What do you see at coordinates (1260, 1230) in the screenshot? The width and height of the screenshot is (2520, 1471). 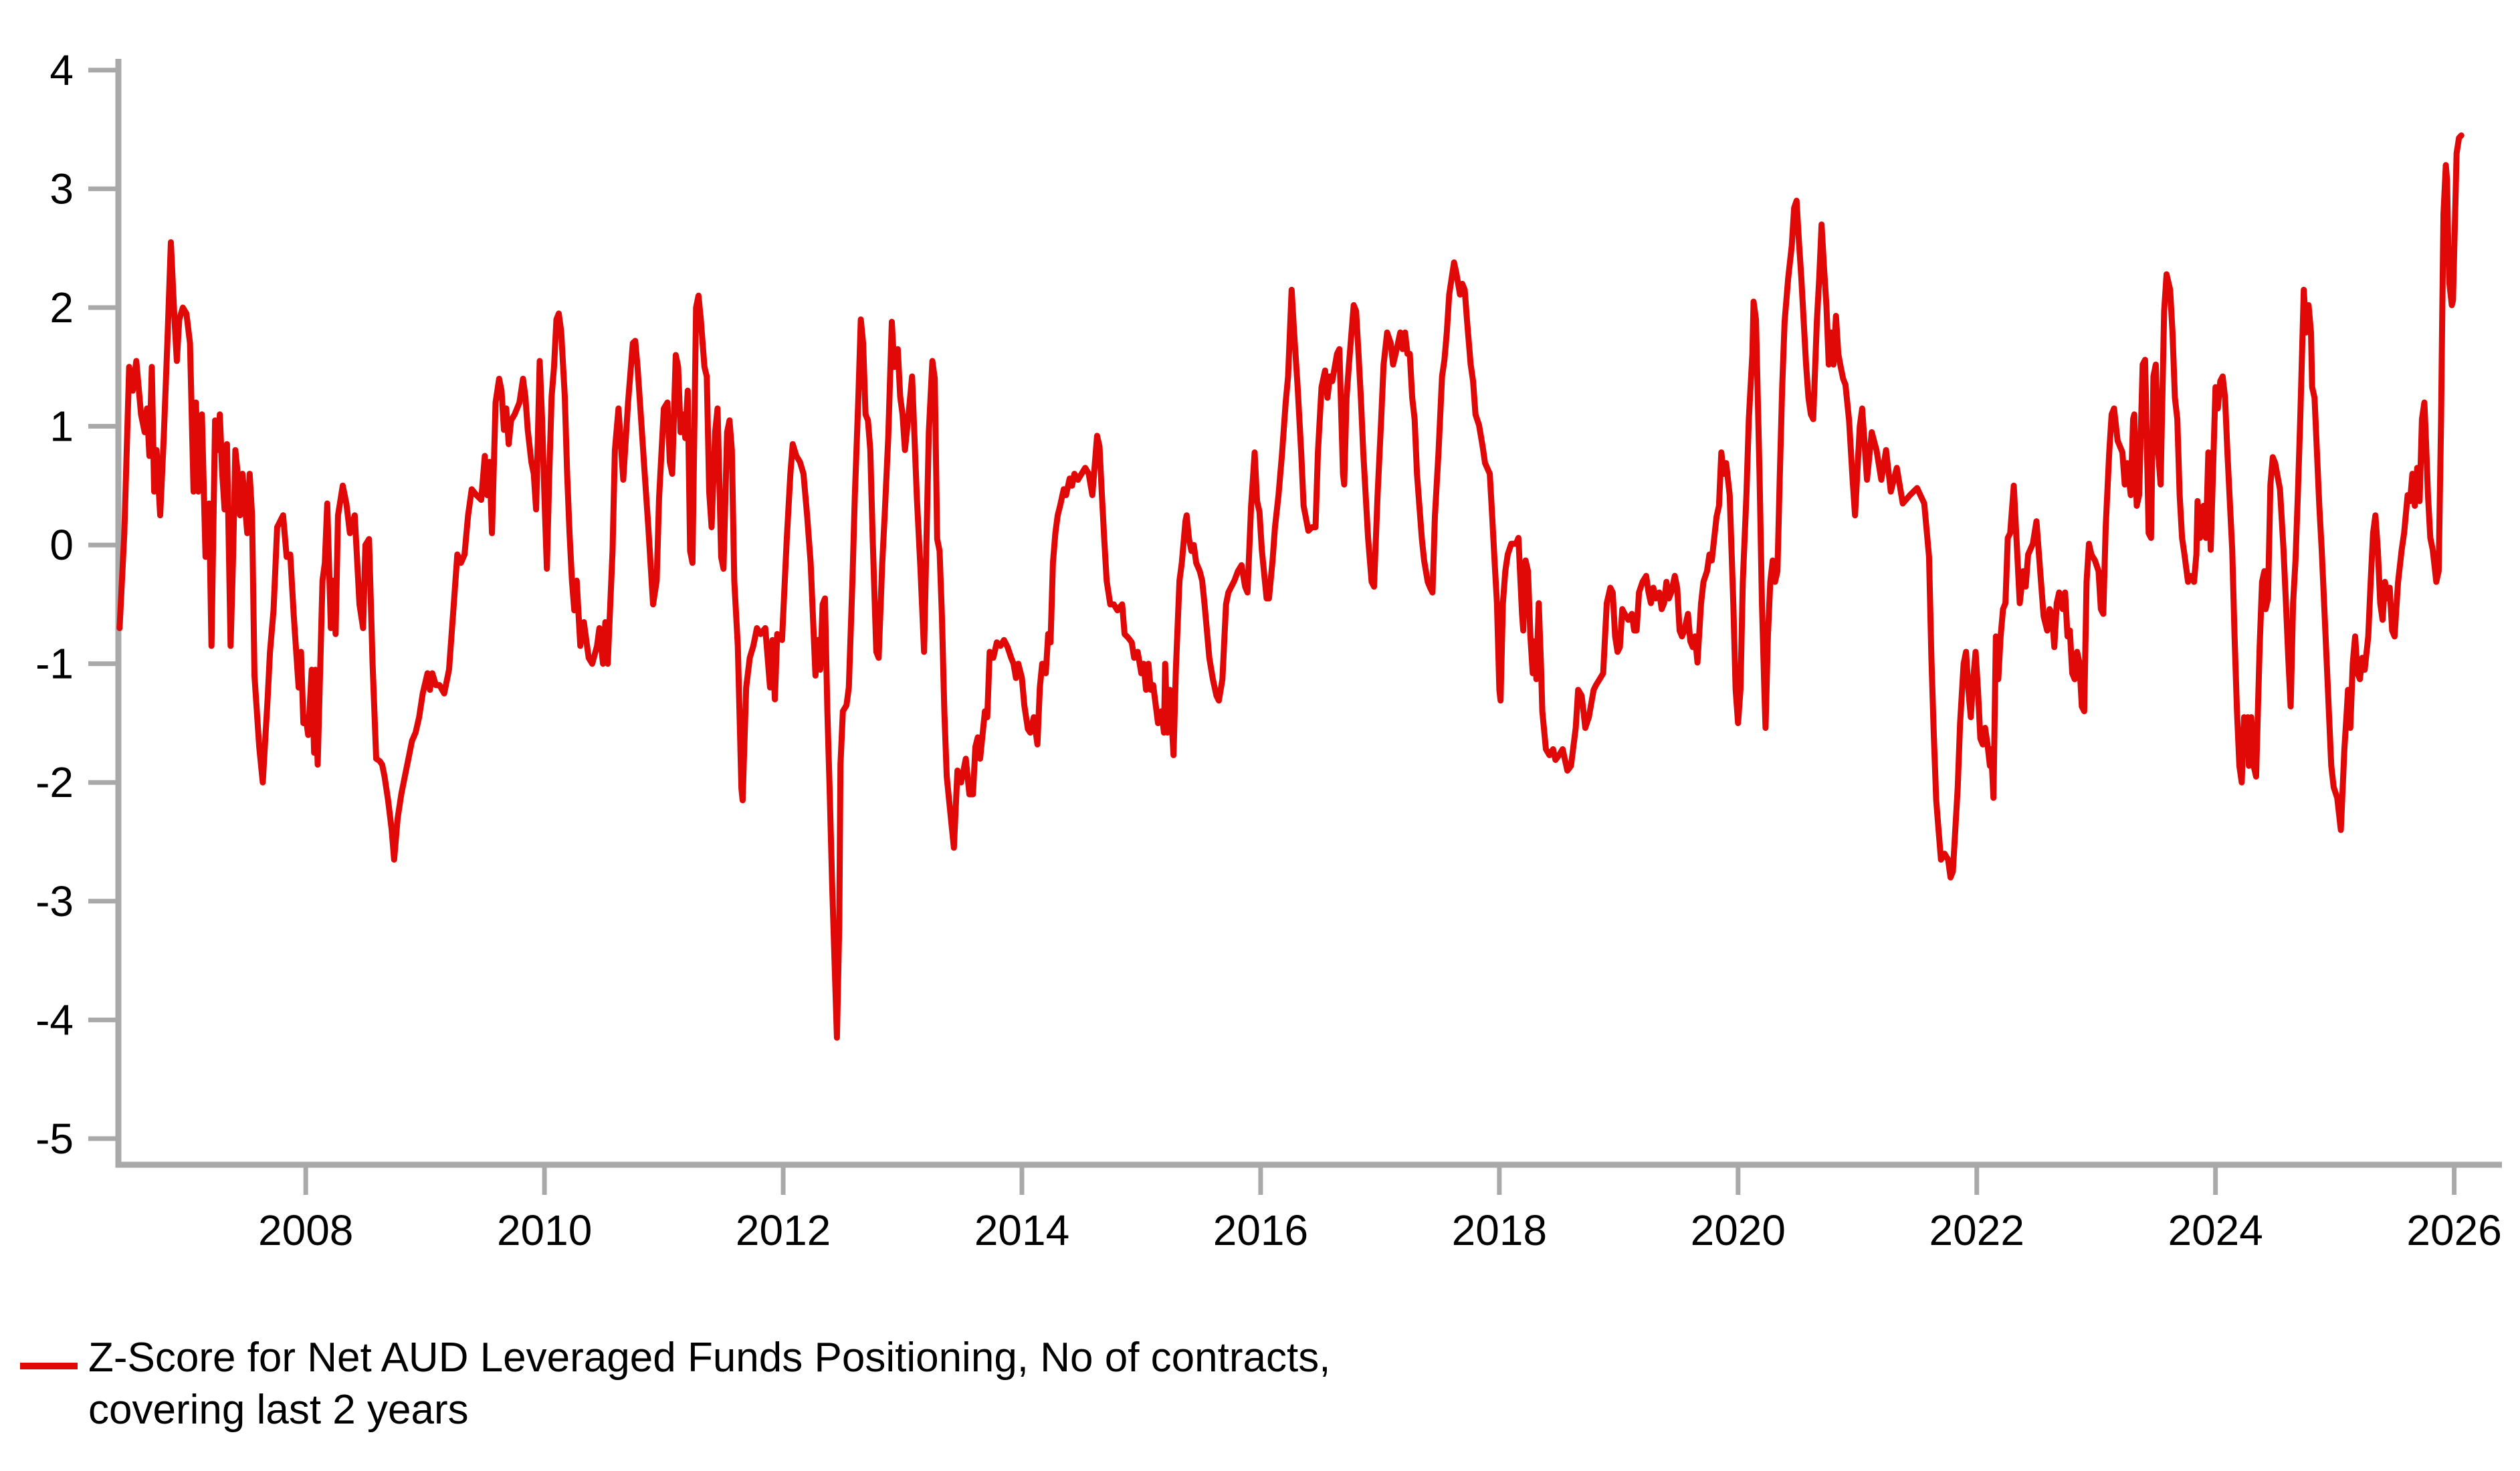 I see `x-tick-label: 2016` at bounding box center [1260, 1230].